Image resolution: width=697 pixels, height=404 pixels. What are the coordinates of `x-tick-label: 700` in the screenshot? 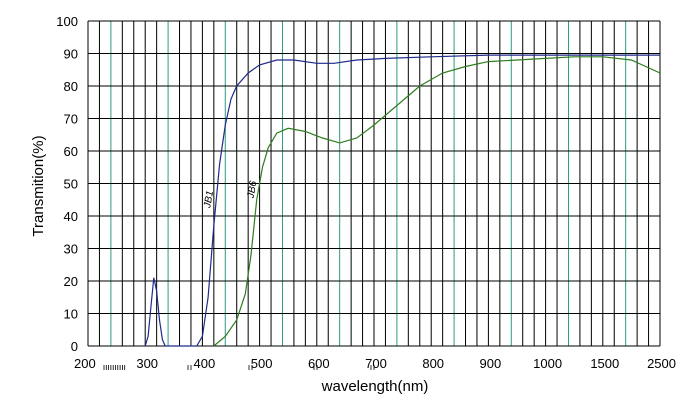 It's located at (376, 363).